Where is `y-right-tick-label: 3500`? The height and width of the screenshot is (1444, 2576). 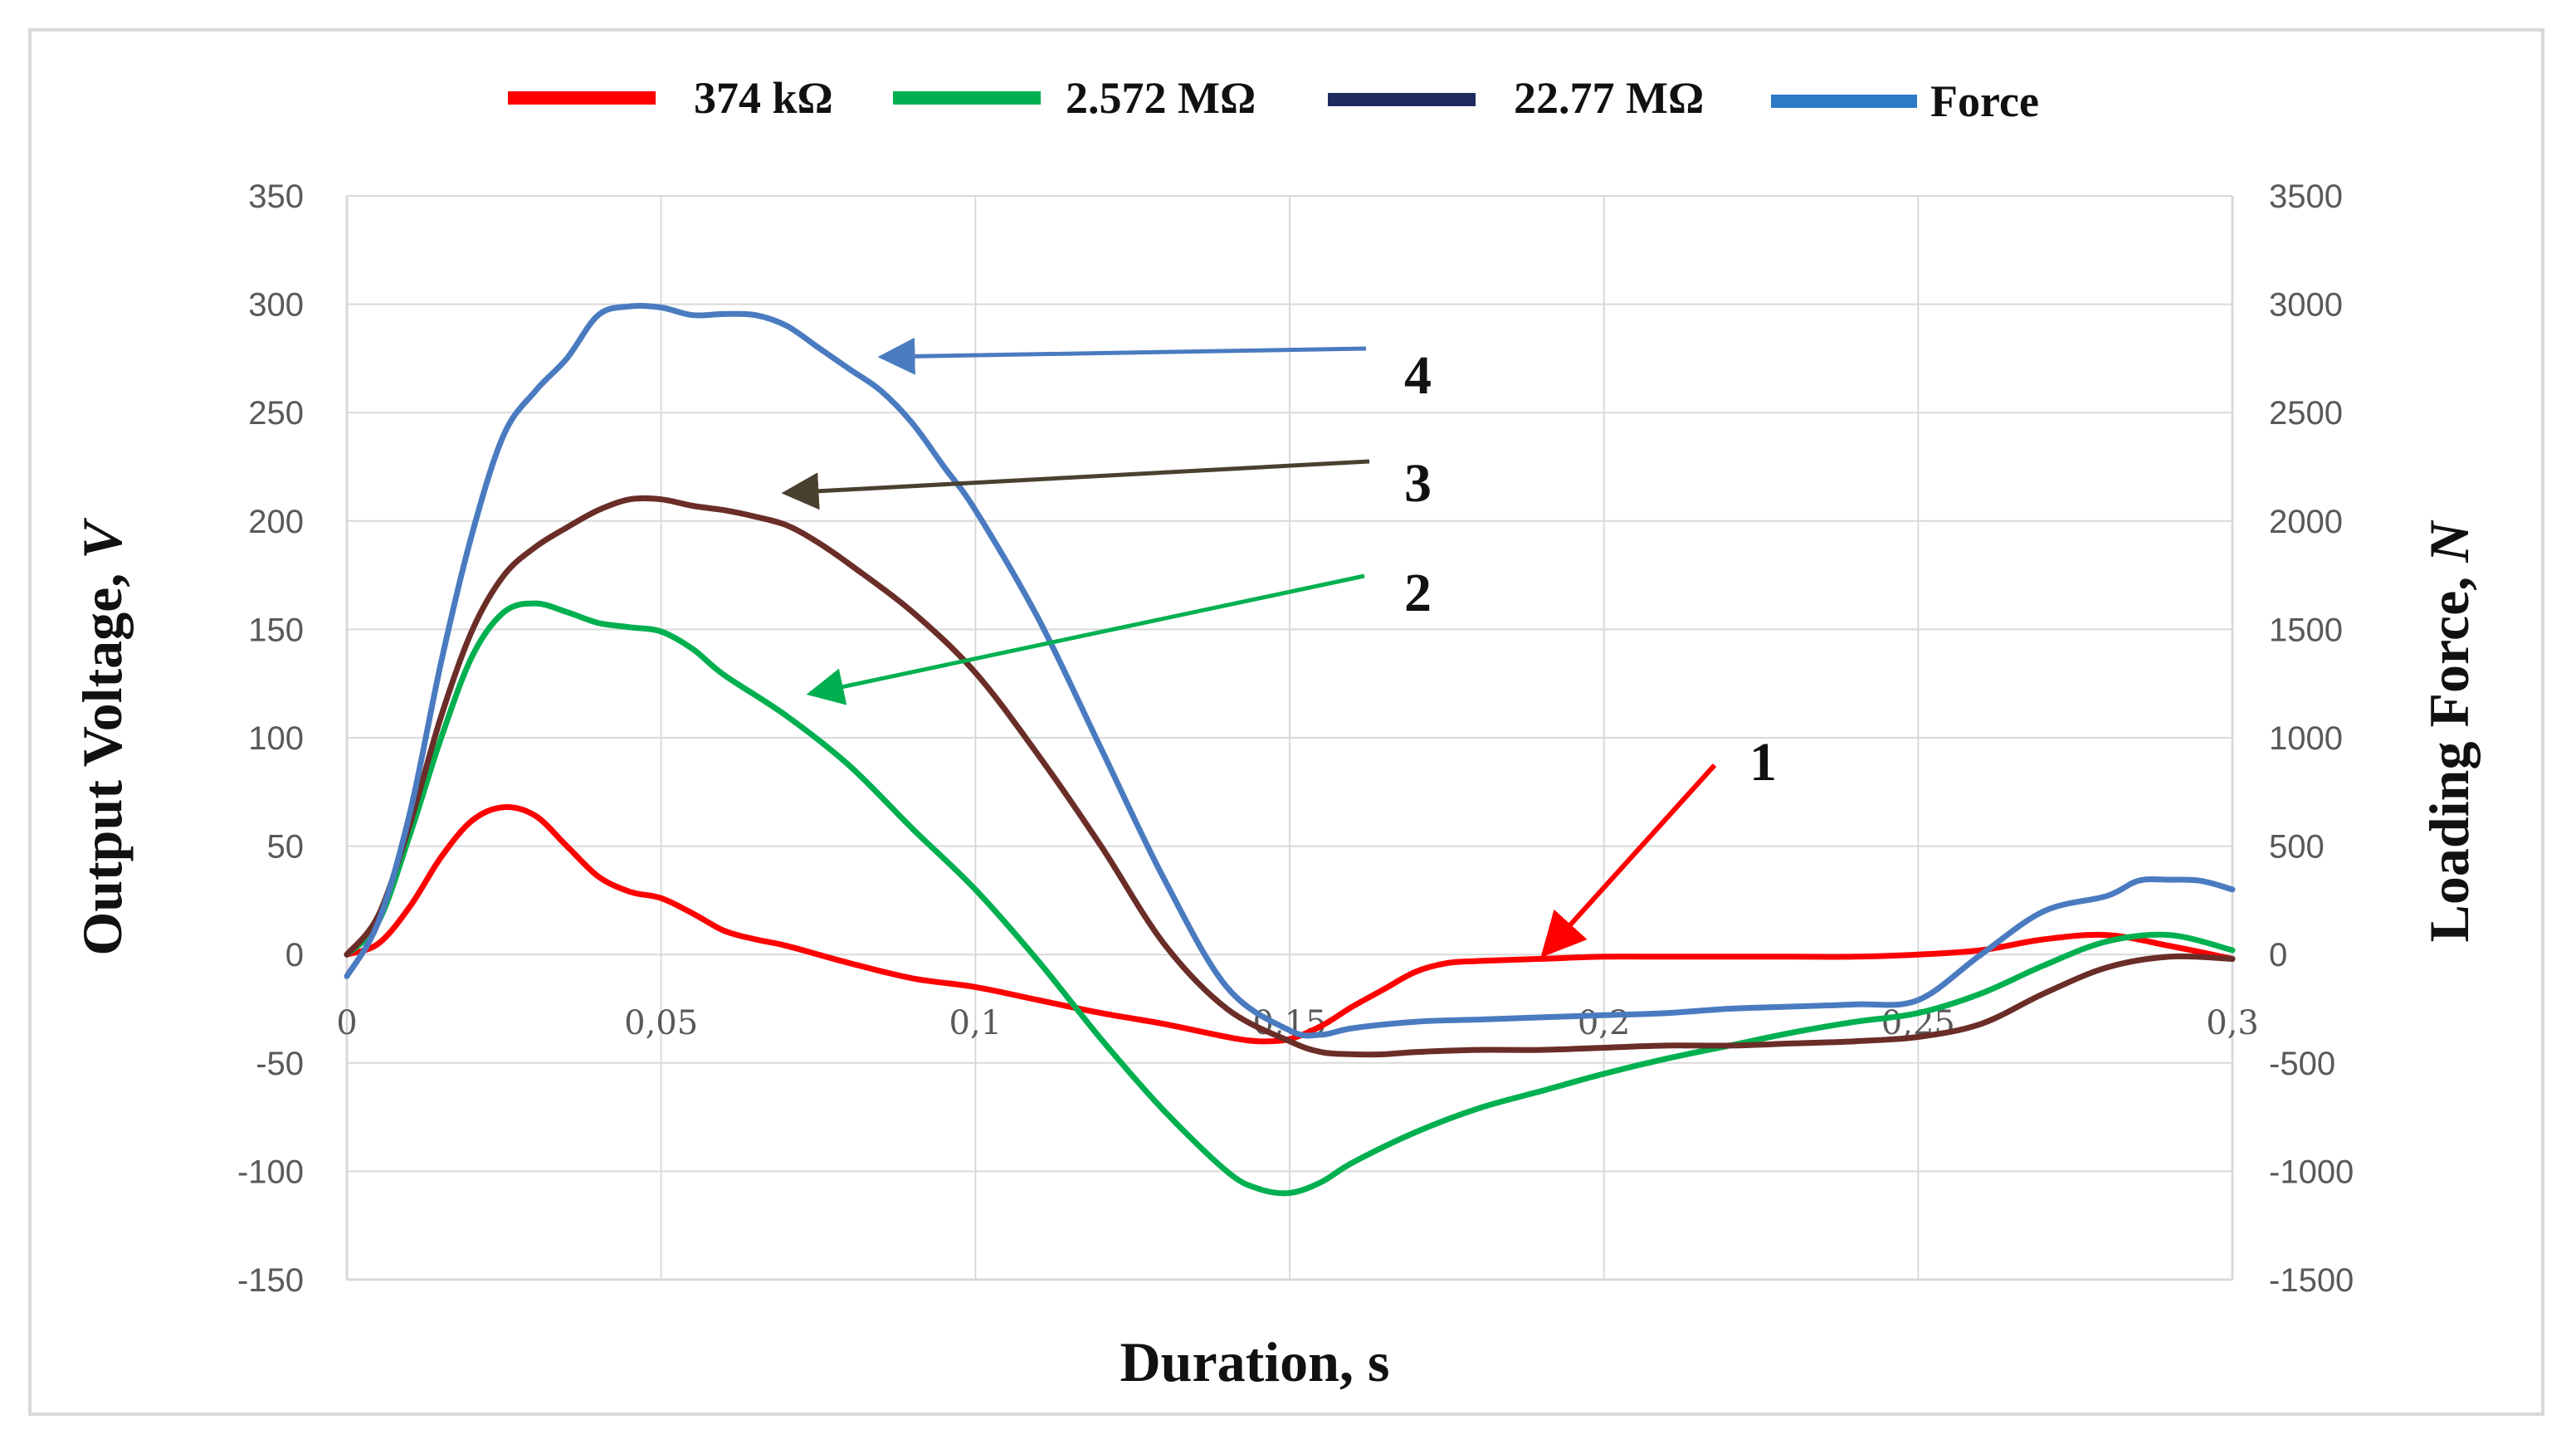 y-right-tick-label: 3500 is located at coordinates (2306, 197).